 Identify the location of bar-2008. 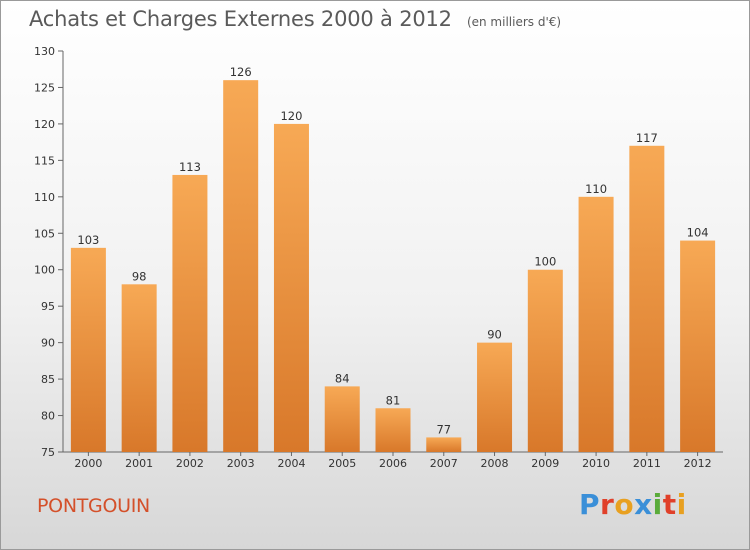
(495, 397).